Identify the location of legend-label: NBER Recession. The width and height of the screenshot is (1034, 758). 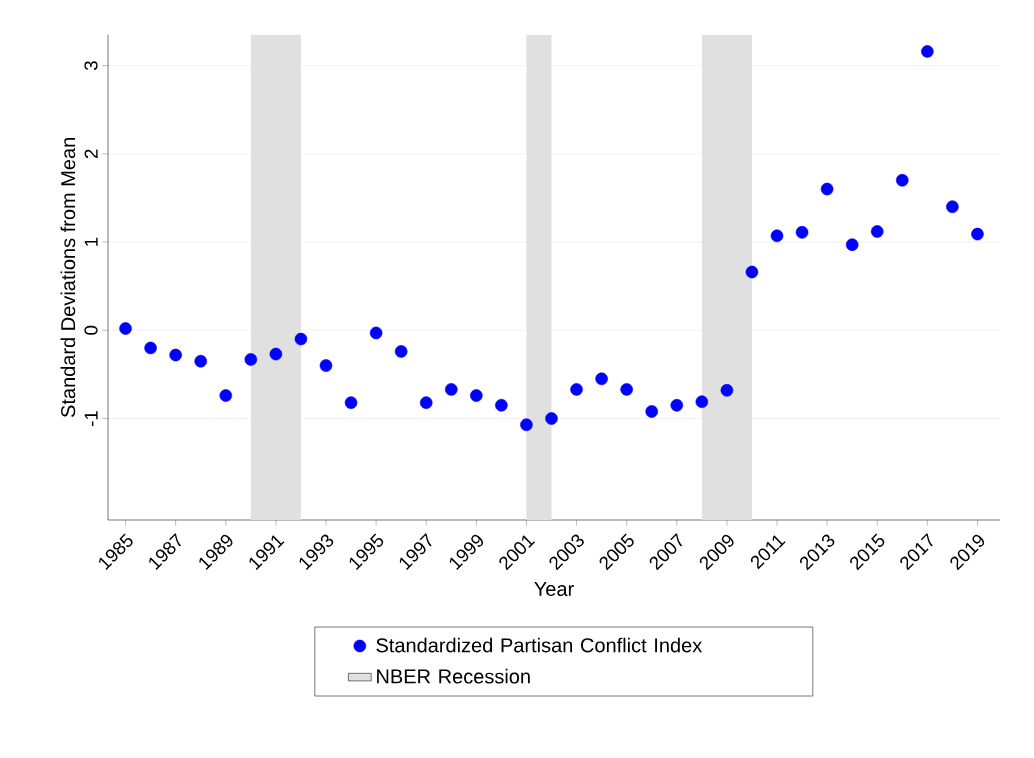
(453, 676).